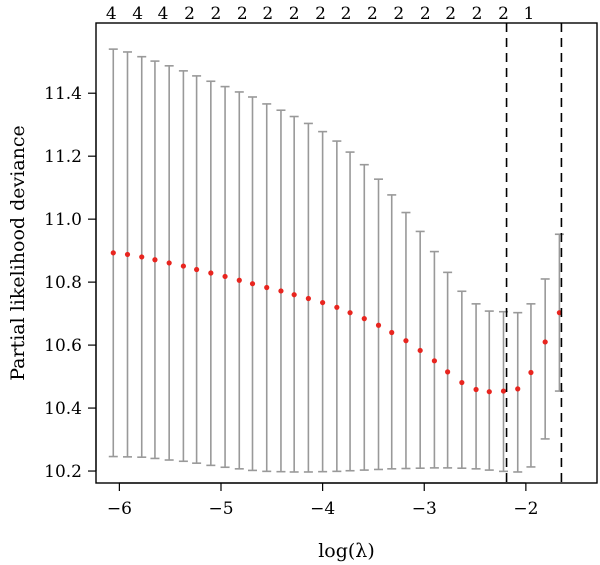  Describe the element at coordinates (220, 509) in the screenshot. I see `x-tick-label: −5` at that location.